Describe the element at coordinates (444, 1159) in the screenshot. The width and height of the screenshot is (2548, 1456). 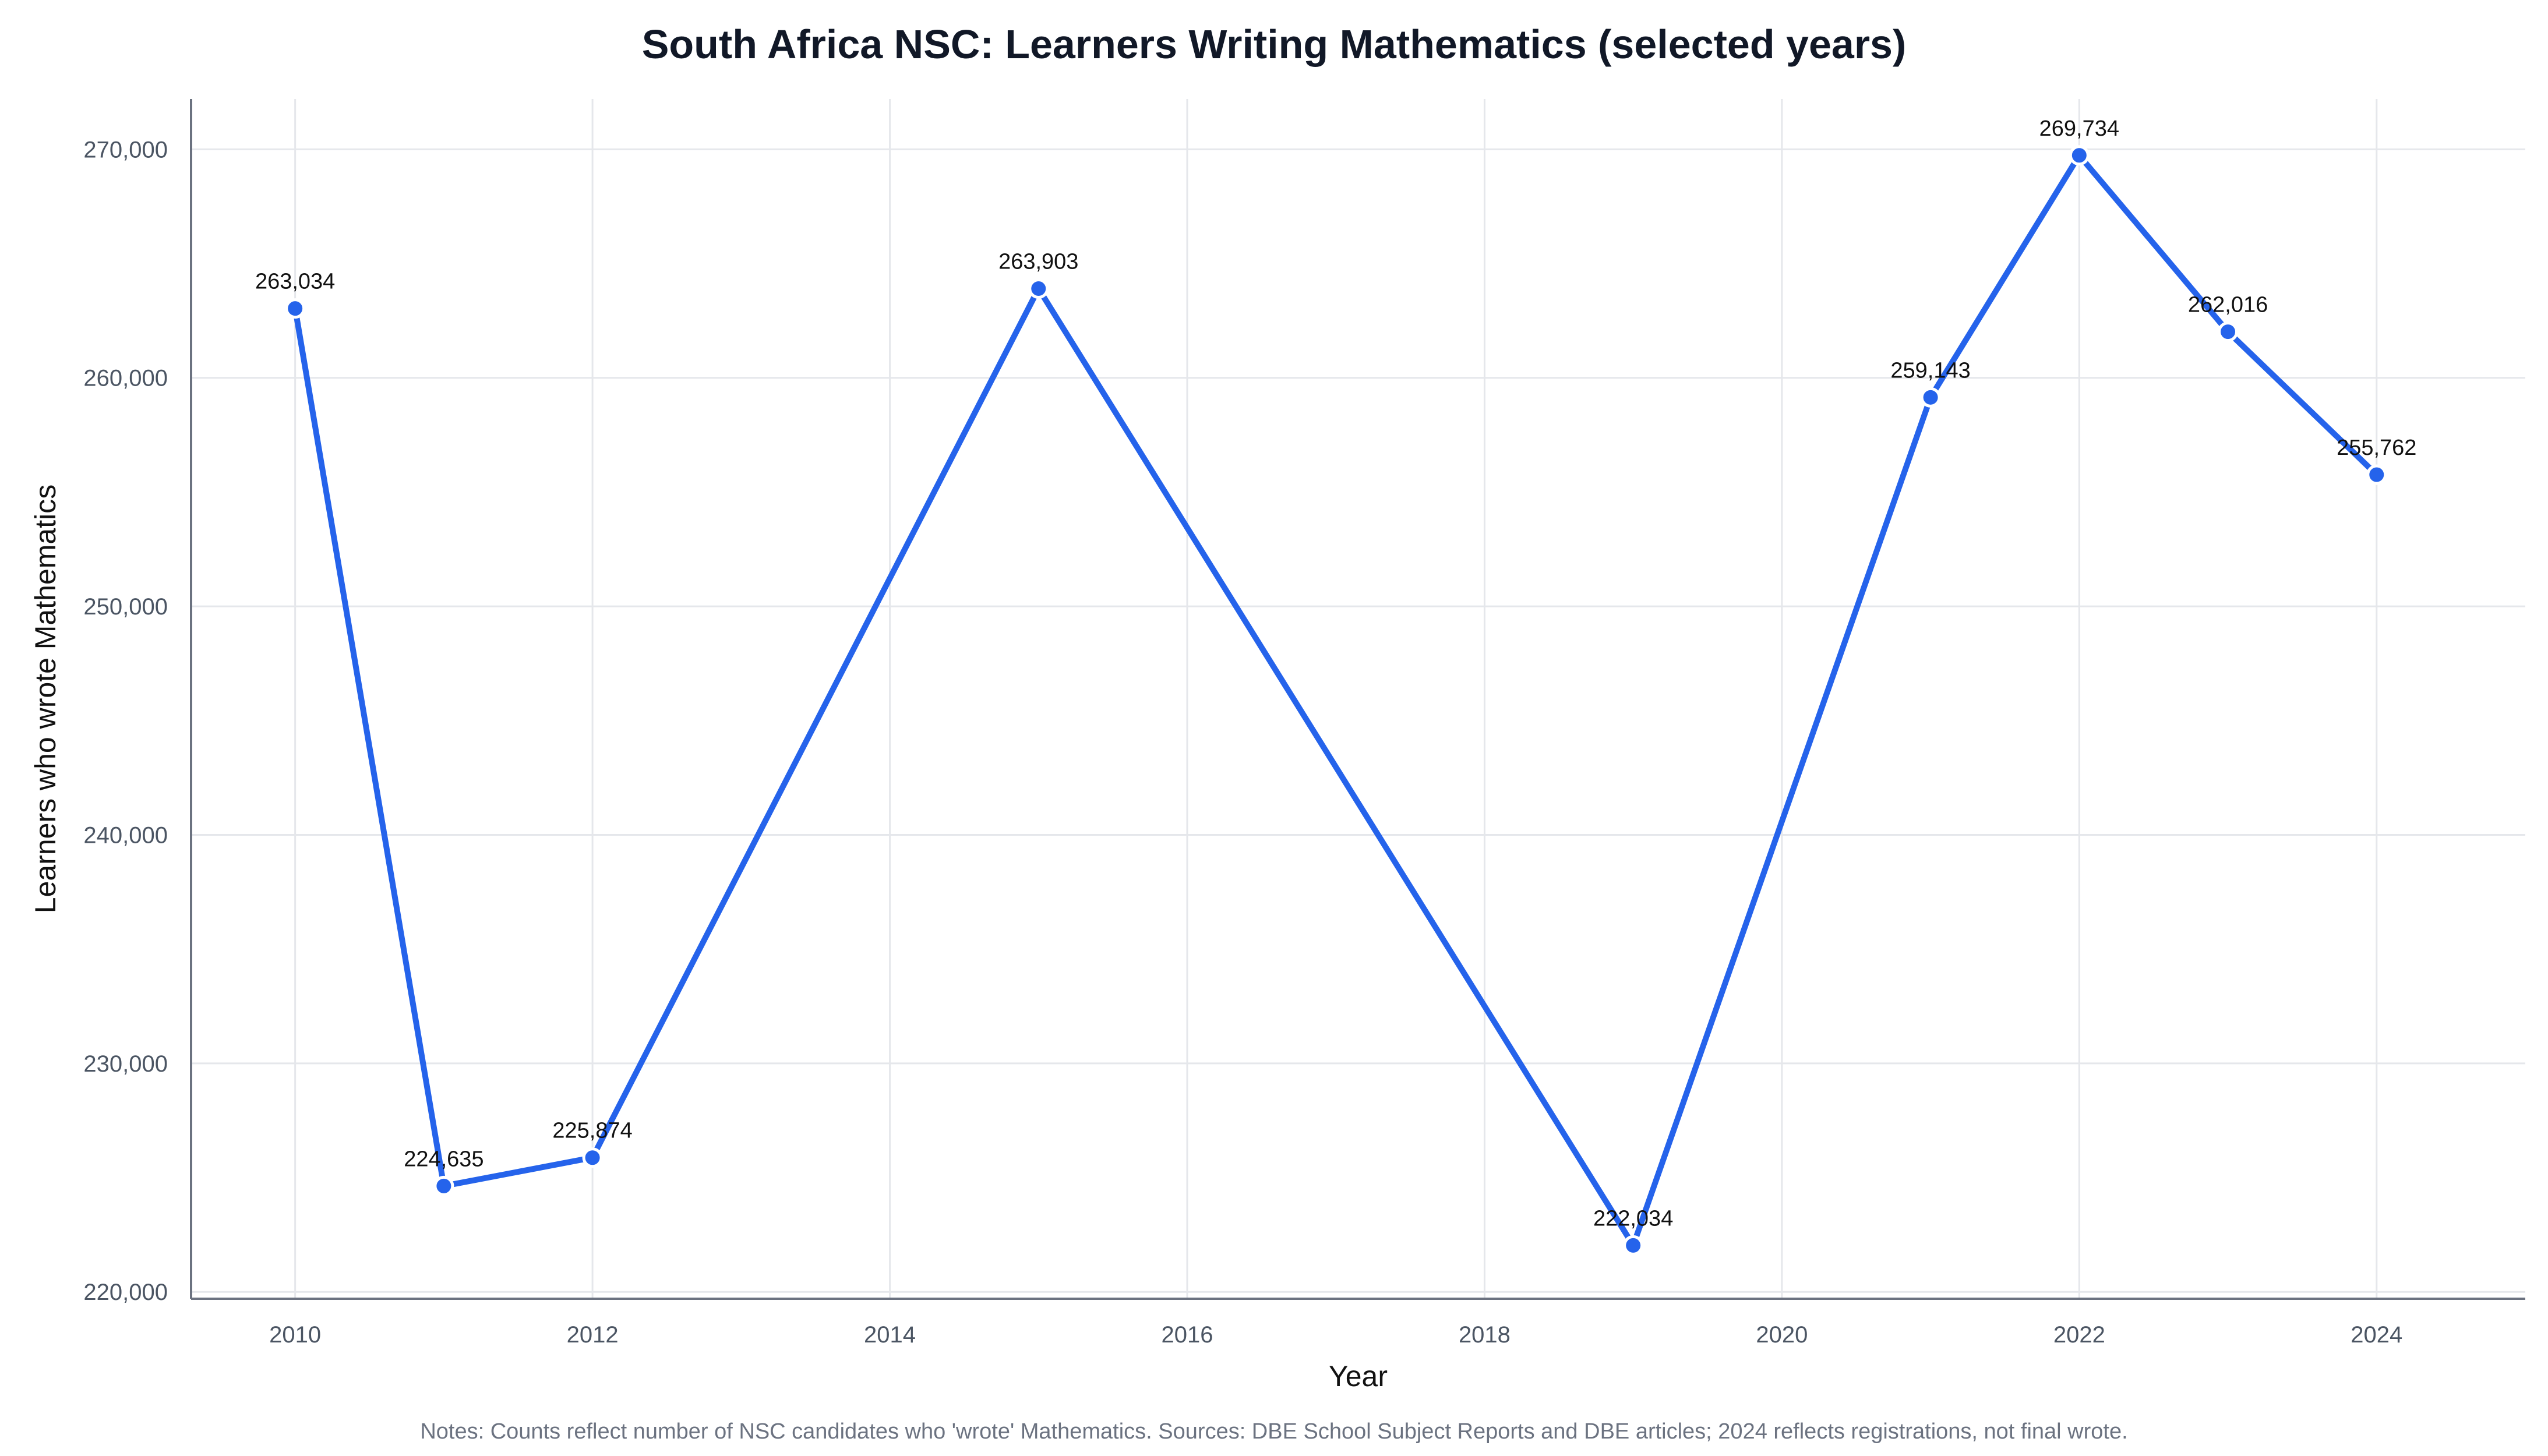
I see `data-label: 224,635` at that location.